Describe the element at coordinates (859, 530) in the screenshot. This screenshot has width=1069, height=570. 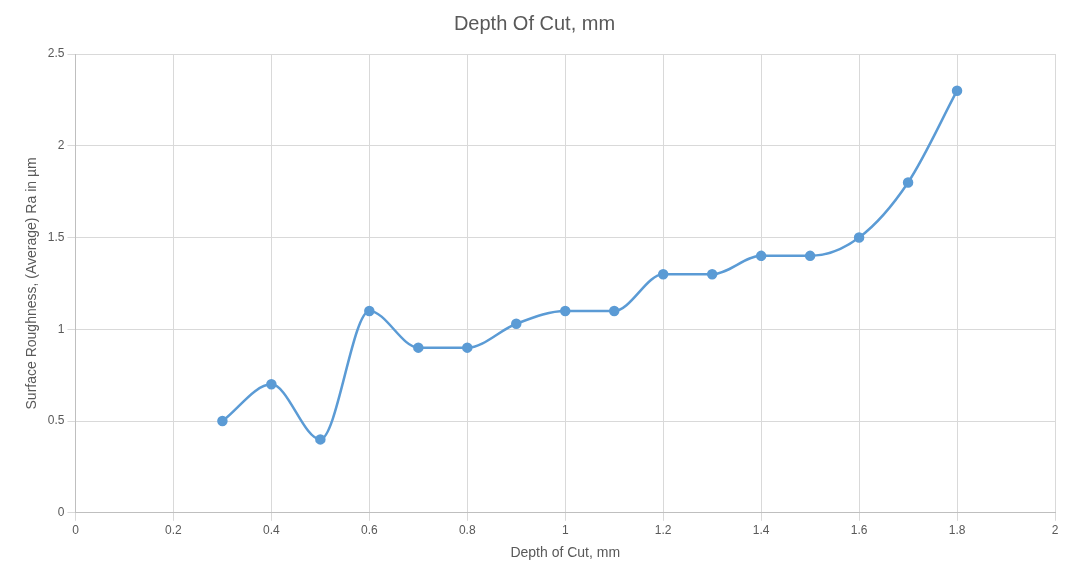
I see `x-tick-label: 1.6` at that location.